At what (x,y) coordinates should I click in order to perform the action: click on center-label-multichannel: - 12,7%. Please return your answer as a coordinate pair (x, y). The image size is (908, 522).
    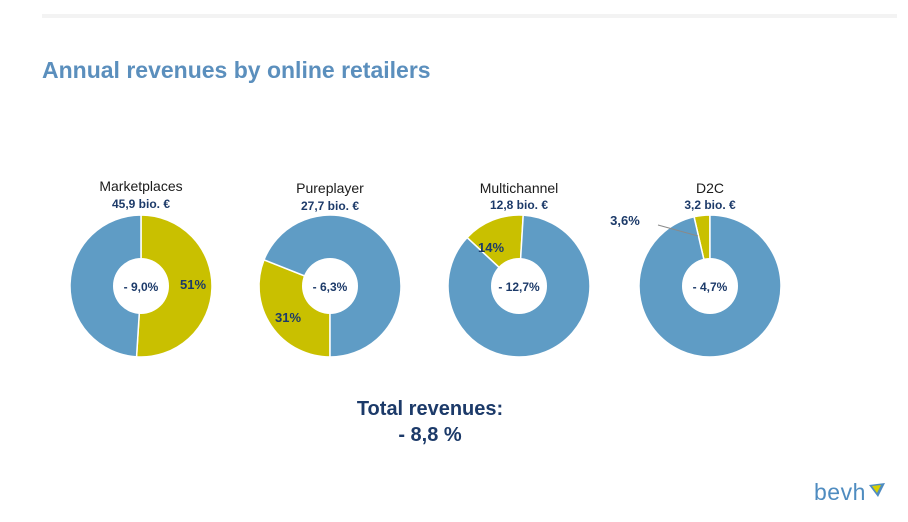
    Looking at the image, I should click on (519, 287).